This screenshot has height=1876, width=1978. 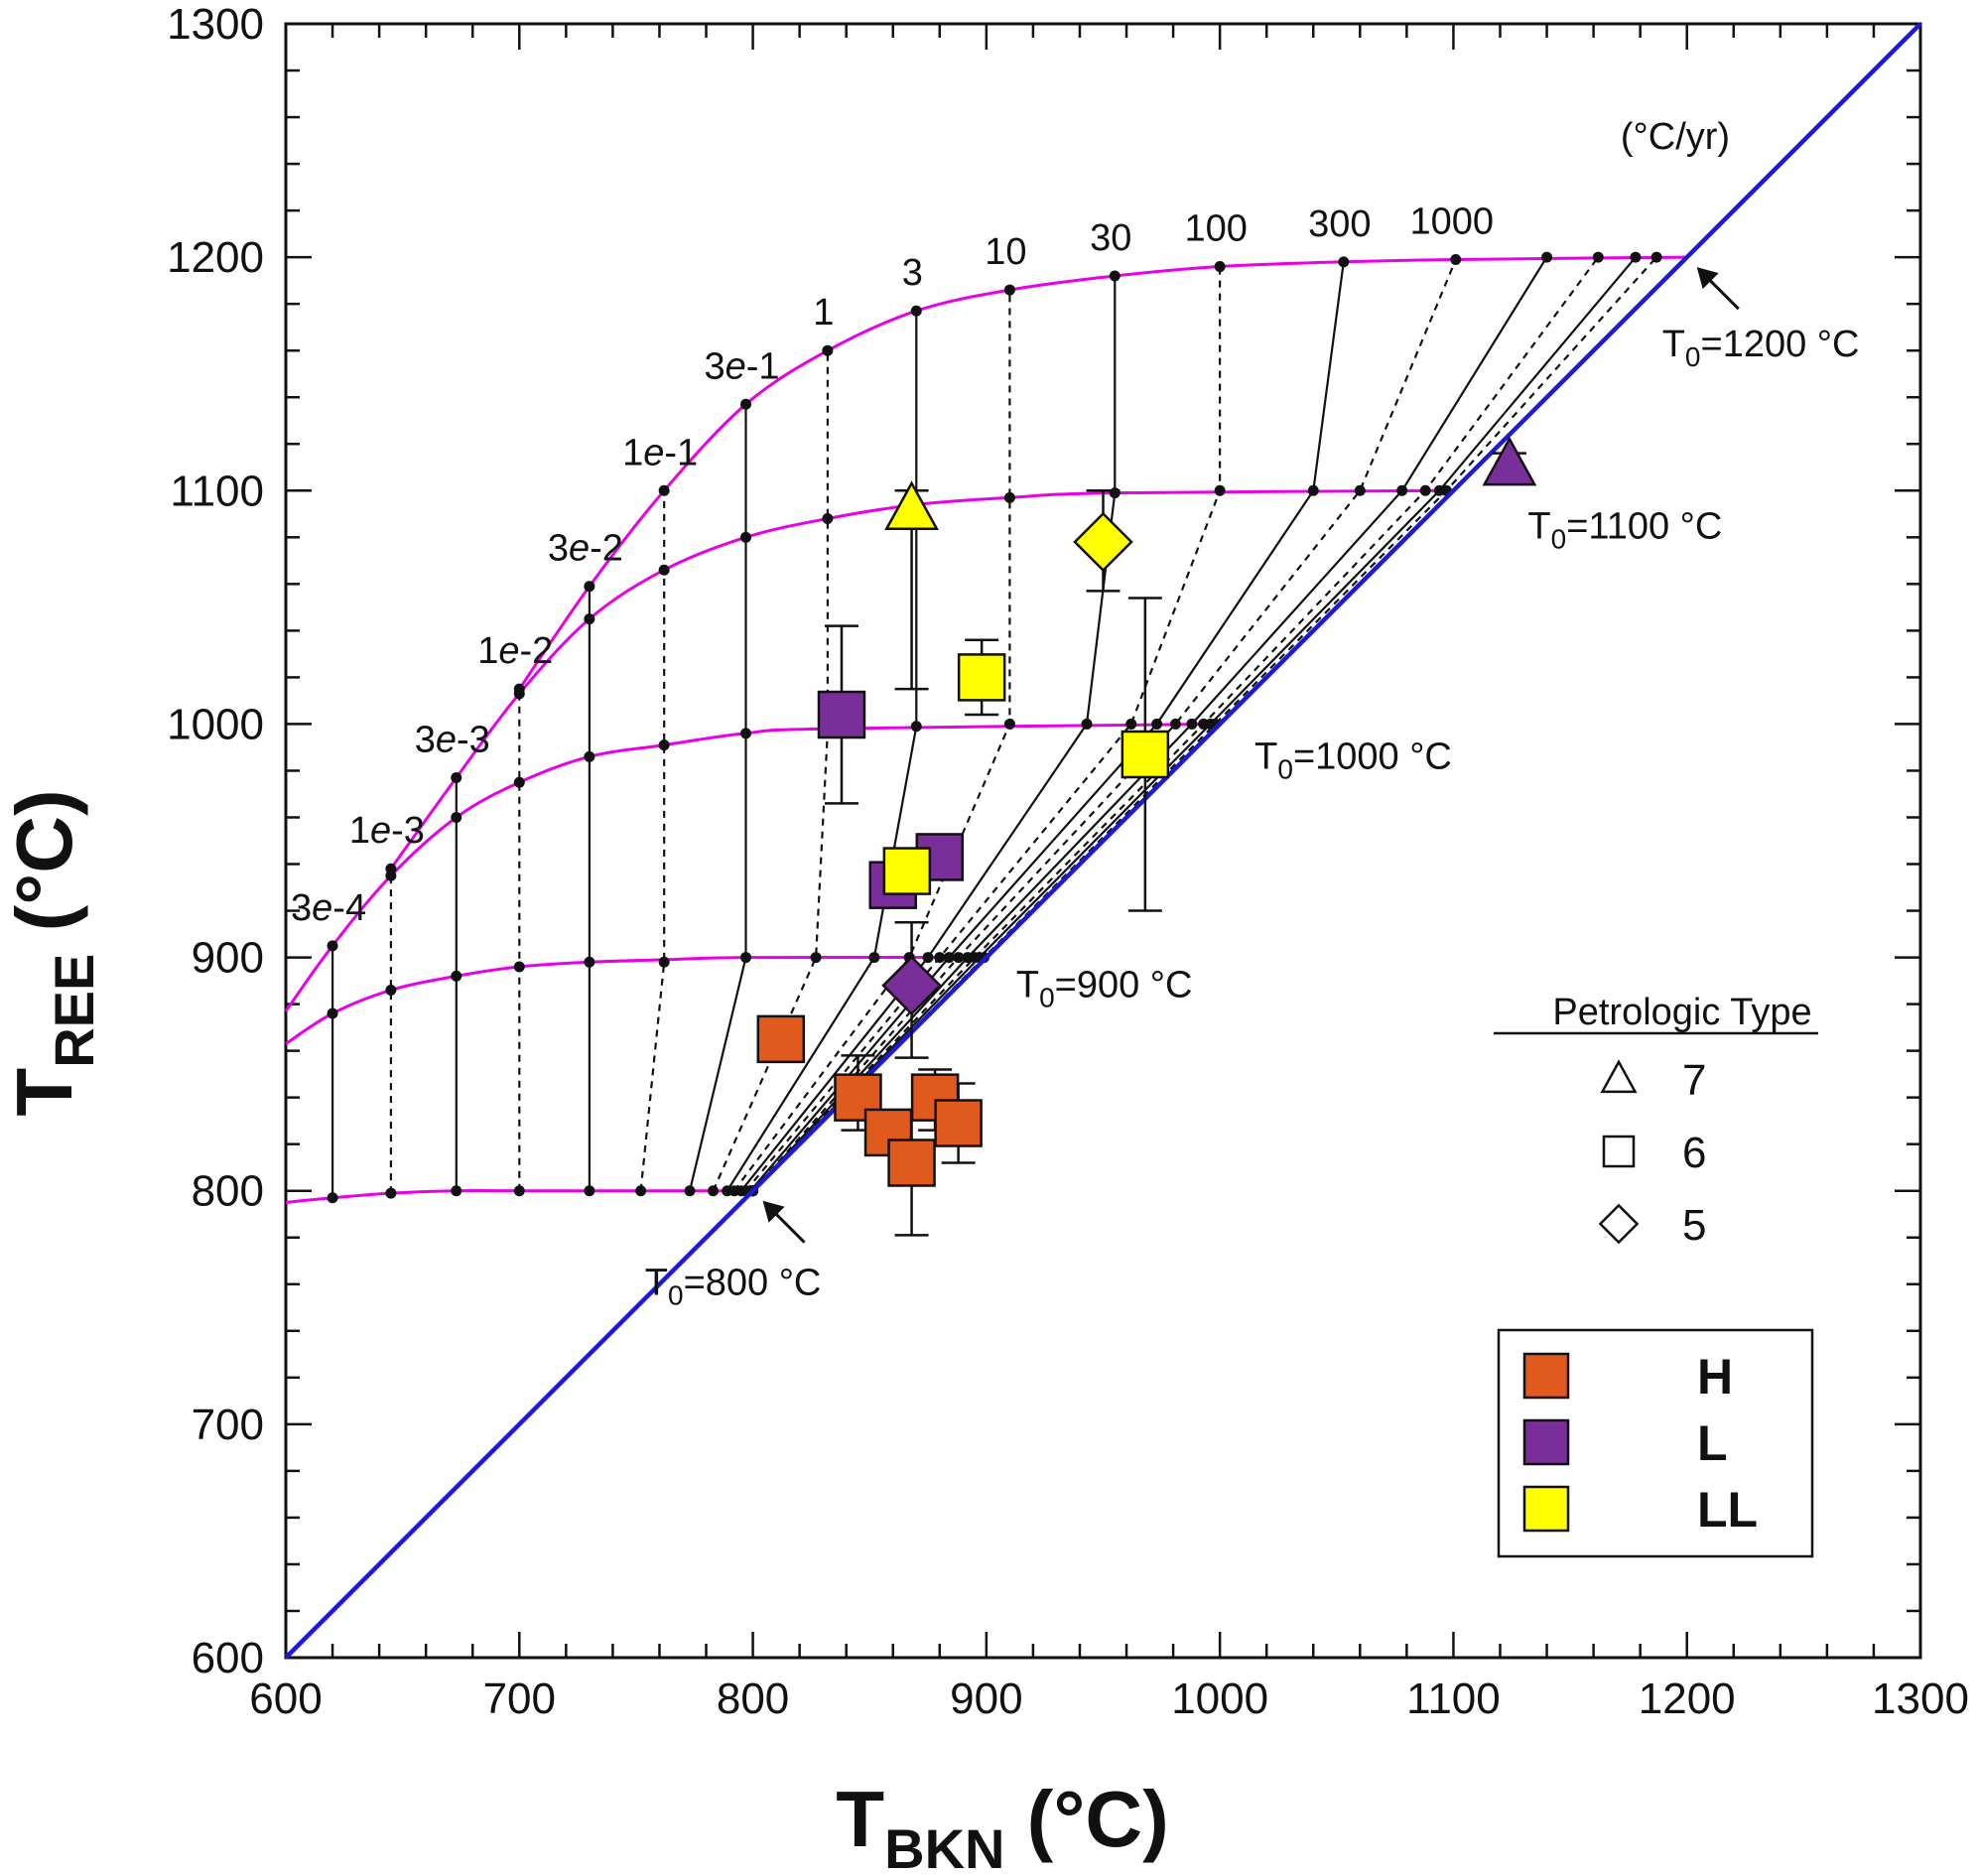 What do you see at coordinates (1086, 1819) in the screenshot?
I see `x-axis-title-unit: (°C)` at bounding box center [1086, 1819].